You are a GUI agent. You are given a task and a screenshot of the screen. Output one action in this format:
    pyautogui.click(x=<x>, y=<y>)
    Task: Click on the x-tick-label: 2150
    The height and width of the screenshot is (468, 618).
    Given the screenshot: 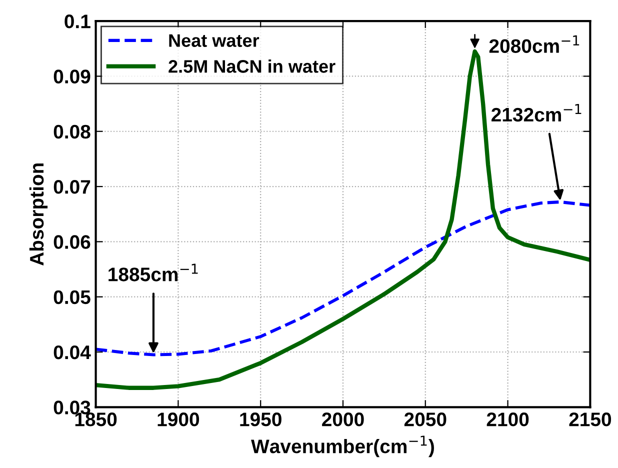 What is the action you would take?
    pyautogui.click(x=590, y=419)
    